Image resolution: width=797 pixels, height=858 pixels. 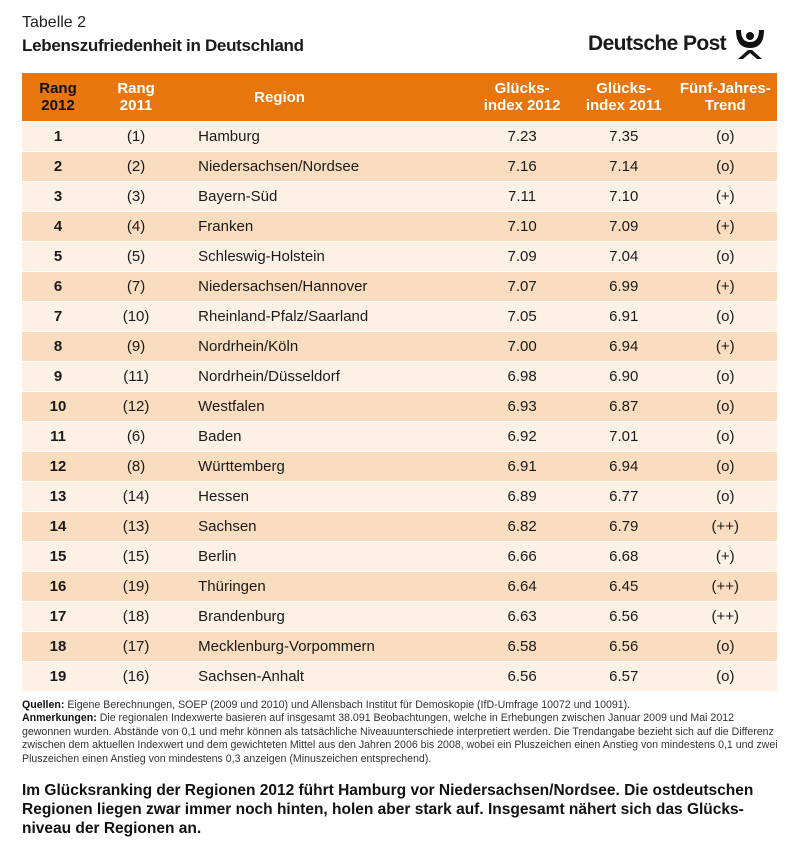 I want to click on region-cell: Württemberg, so click(x=324, y=466).